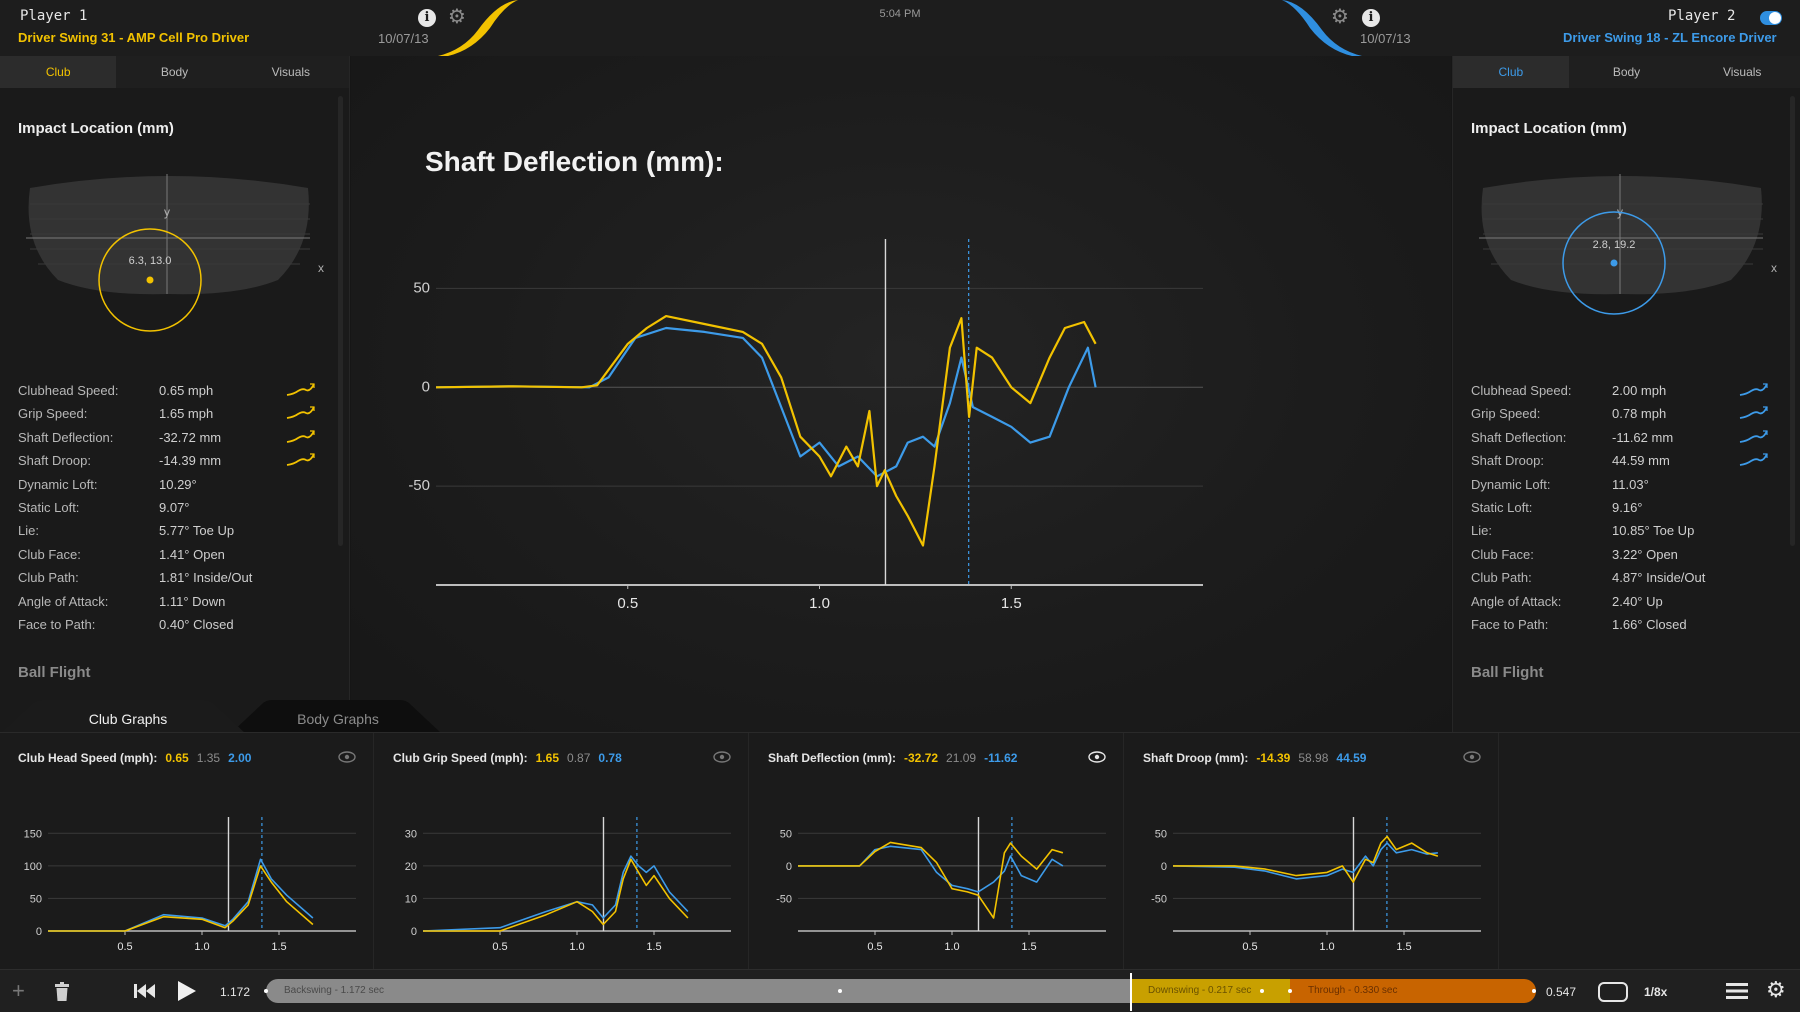 This screenshot has height=1012, width=1800. I want to click on player1-name: Player 1, so click(54, 16).